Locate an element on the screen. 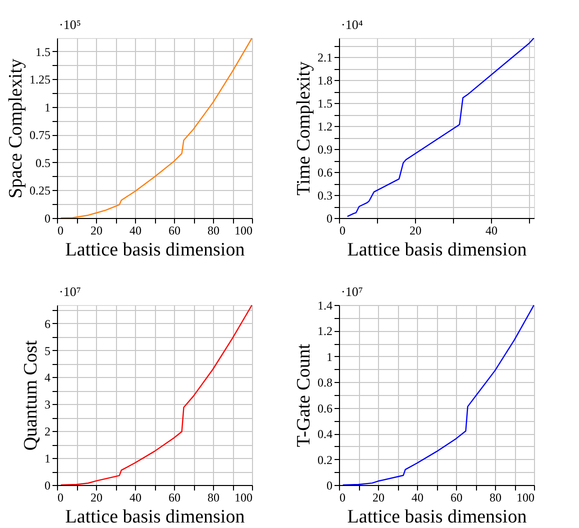 The image size is (579, 528). y-tick-label: 0.3 is located at coordinates (325, 195).